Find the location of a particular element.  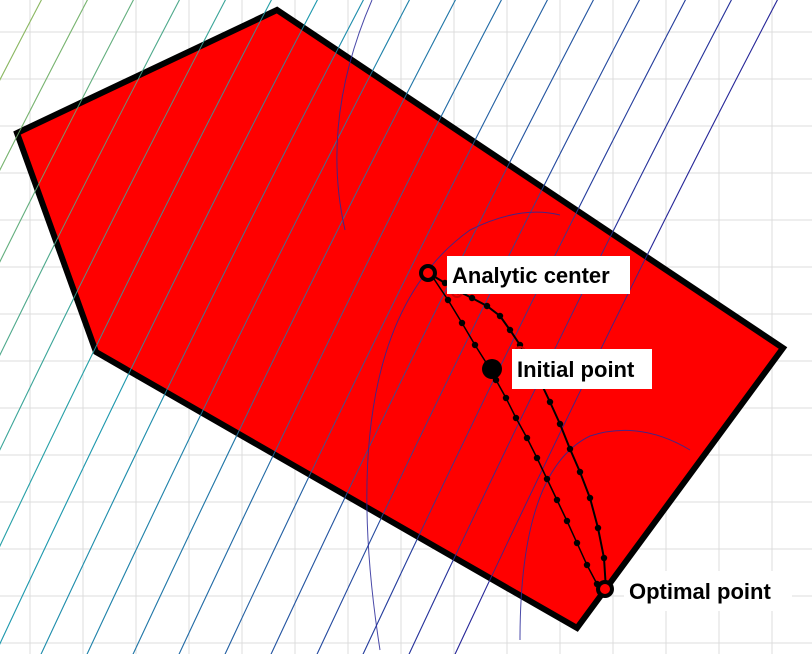

analytic-center-label: Analytic center is located at coordinates (538, 275).